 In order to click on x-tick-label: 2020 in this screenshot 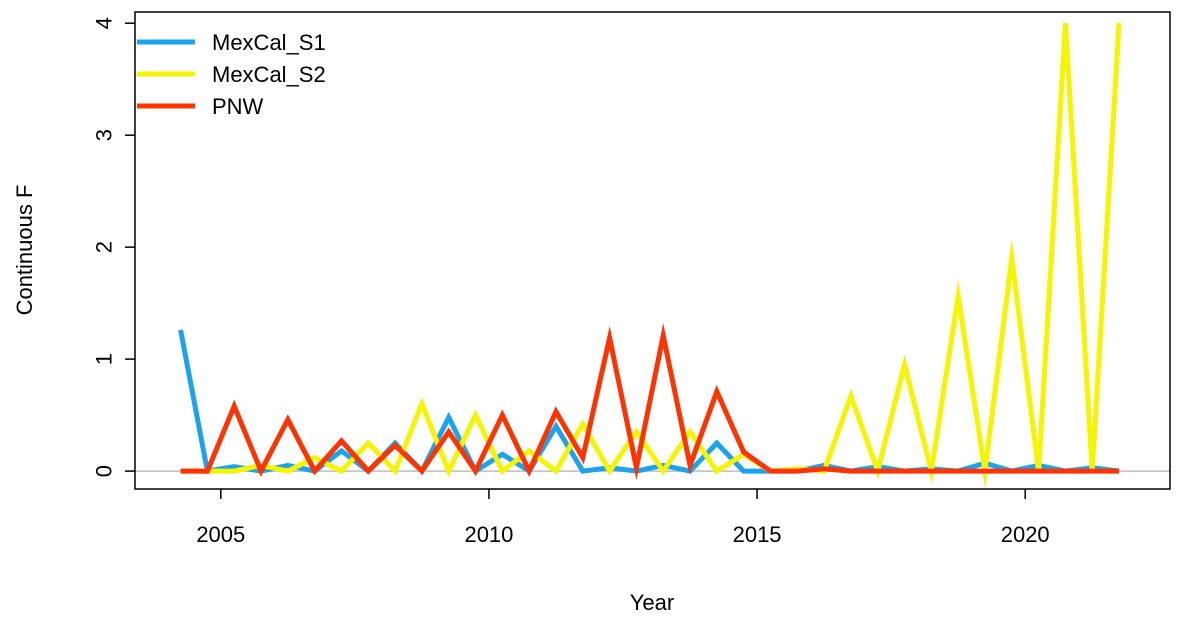, I will do `click(1025, 534)`.